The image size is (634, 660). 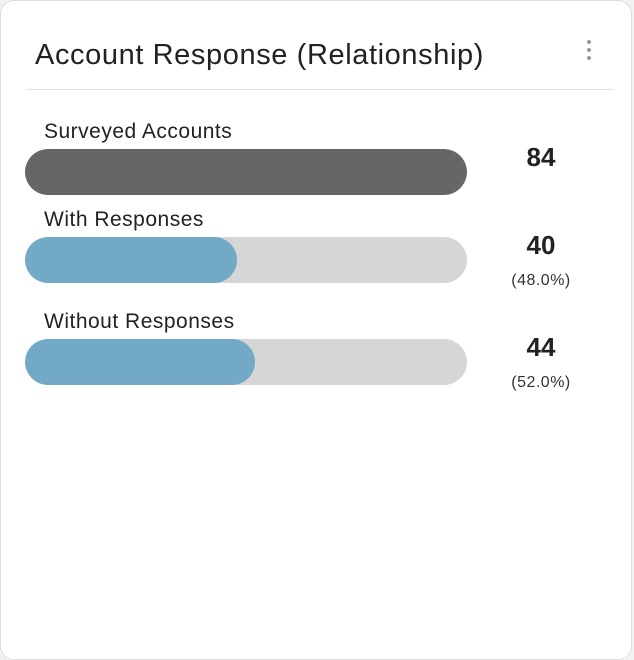 I want to click on metric-label: Surveyed Accounts, so click(x=138, y=131).